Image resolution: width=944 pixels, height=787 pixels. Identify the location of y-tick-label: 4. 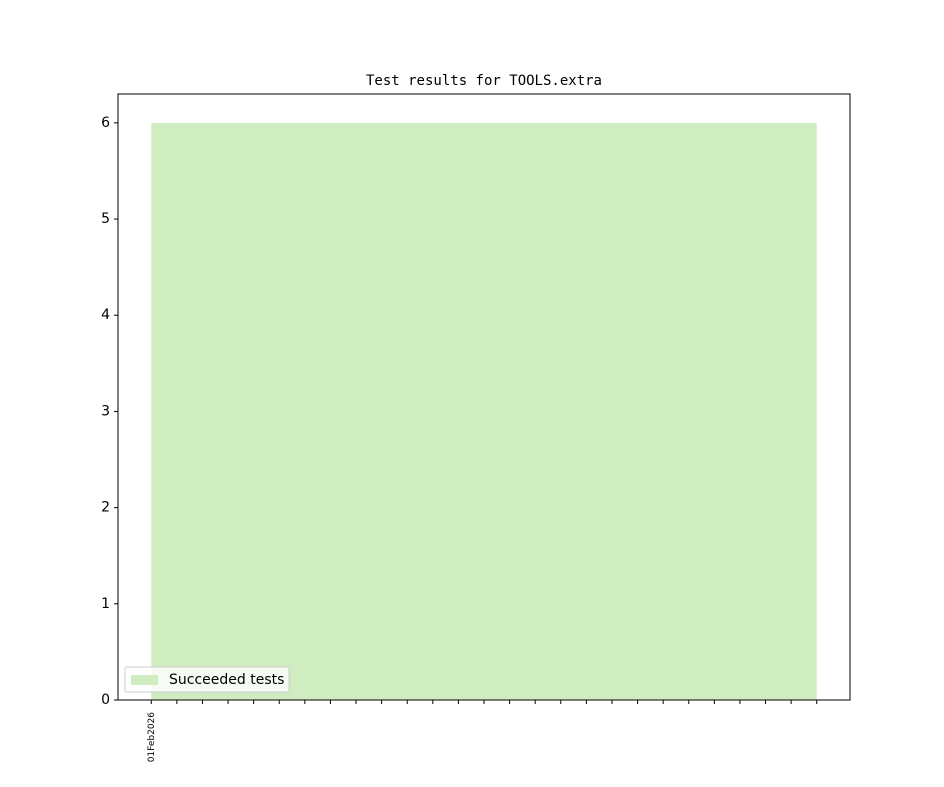
(105, 315).